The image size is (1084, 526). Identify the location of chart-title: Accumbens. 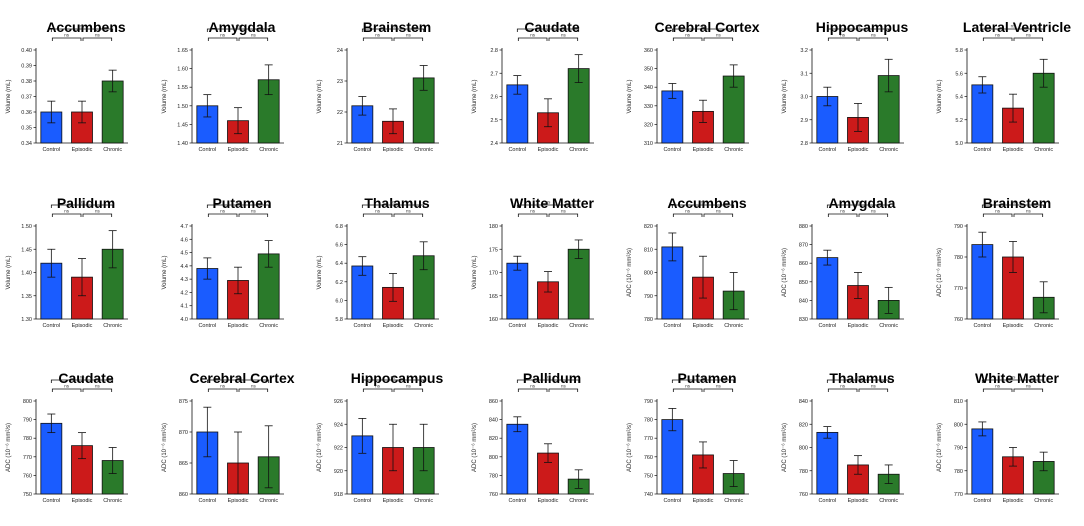
(707, 203).